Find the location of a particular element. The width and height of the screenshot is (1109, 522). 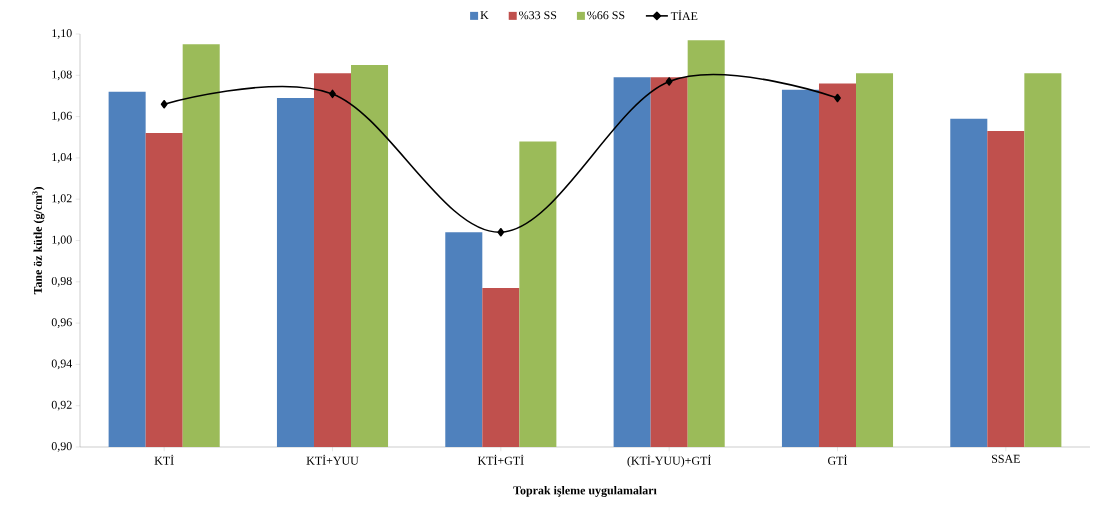

y-tick-label: 1,02 is located at coordinates (62, 199).